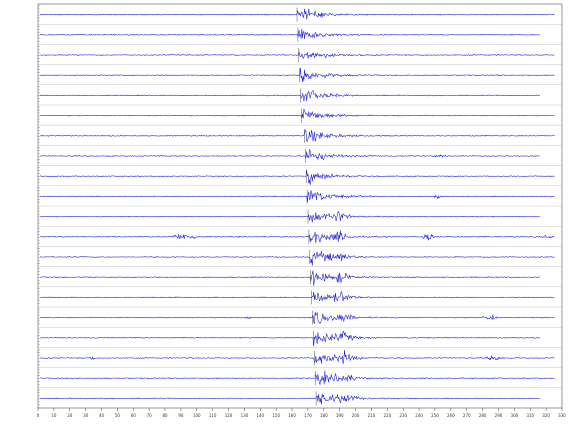 The image size is (580, 440). I want to click on x-tick-label: 200, so click(356, 415).